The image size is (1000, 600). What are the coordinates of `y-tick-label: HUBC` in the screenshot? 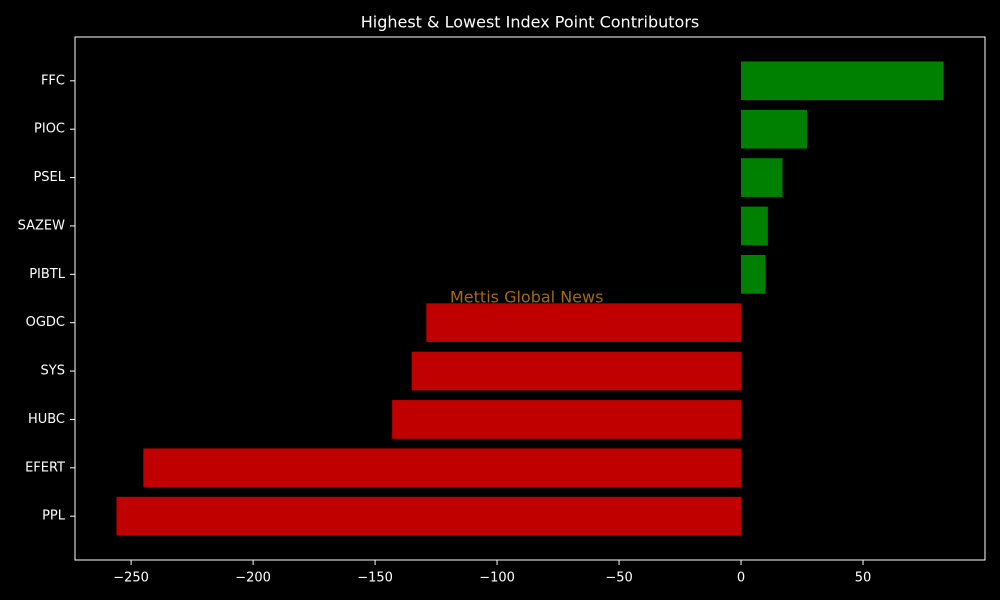 It's located at (46, 419).